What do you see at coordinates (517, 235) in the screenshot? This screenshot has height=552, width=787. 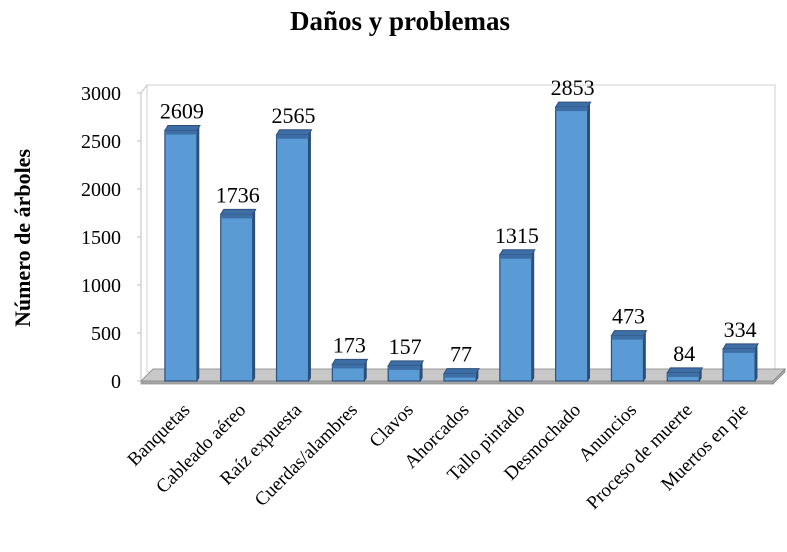 I see `data-label: 1315` at bounding box center [517, 235].